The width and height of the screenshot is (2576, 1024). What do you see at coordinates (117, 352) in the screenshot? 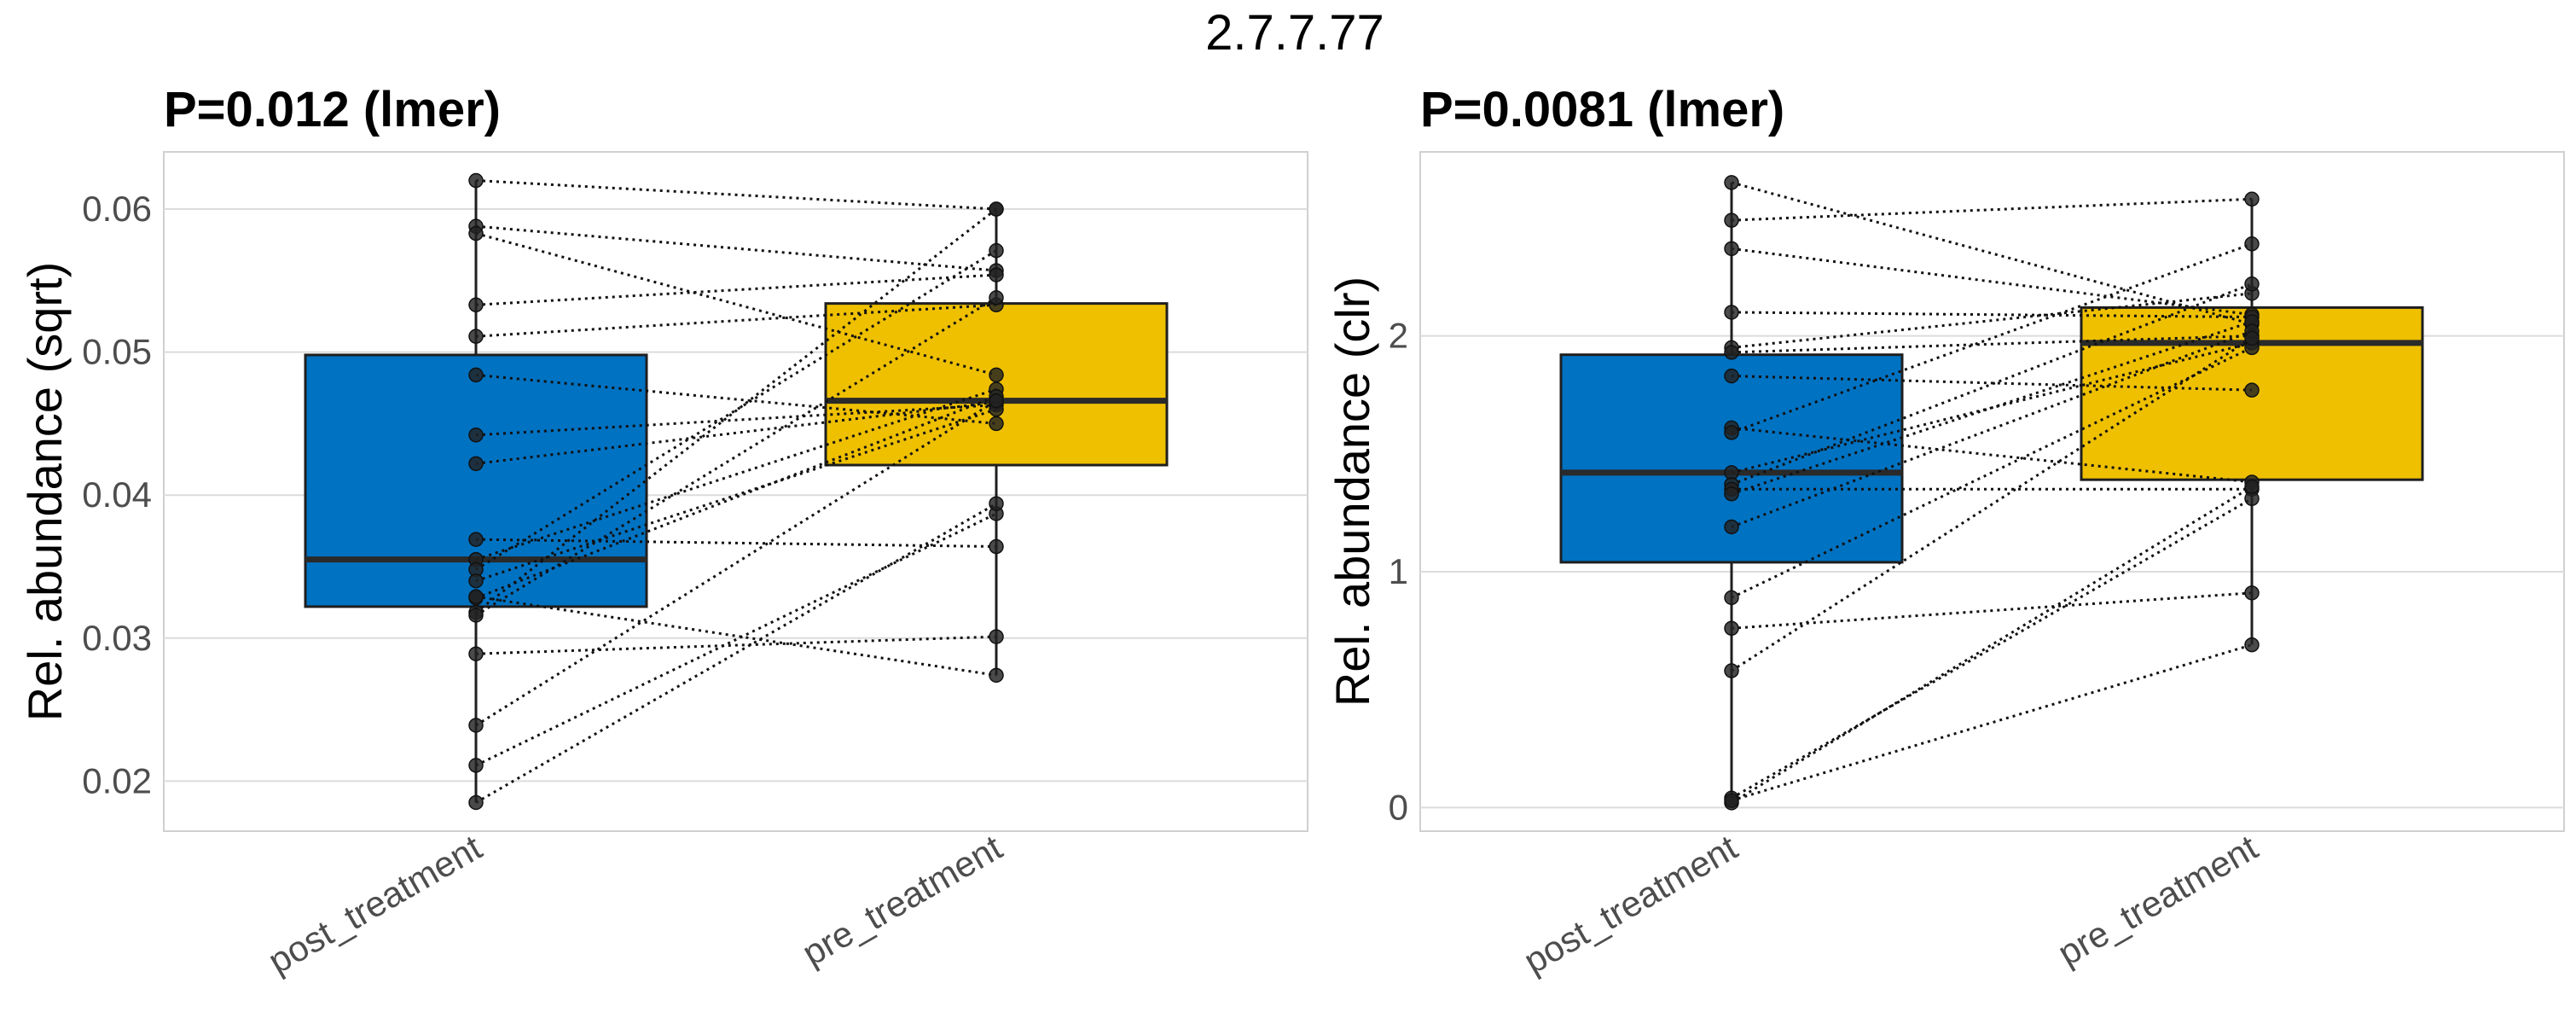
I see `y-tick-label: 0.05` at bounding box center [117, 352].